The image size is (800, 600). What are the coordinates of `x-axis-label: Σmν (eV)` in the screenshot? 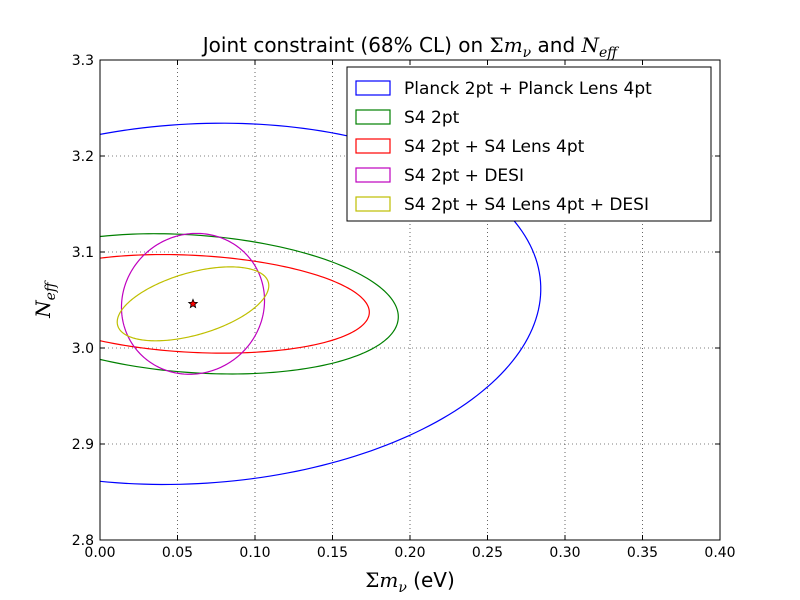 It's located at (410, 582).